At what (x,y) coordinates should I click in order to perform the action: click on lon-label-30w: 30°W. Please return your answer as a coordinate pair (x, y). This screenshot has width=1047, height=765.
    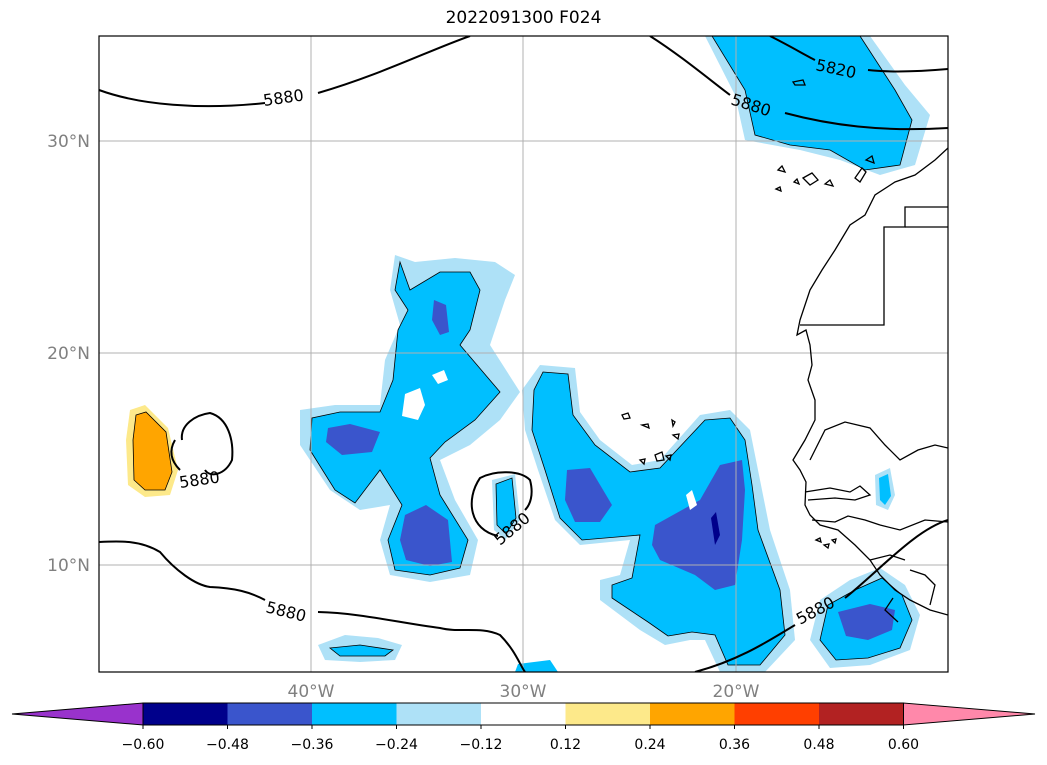
    Looking at the image, I should click on (523, 692).